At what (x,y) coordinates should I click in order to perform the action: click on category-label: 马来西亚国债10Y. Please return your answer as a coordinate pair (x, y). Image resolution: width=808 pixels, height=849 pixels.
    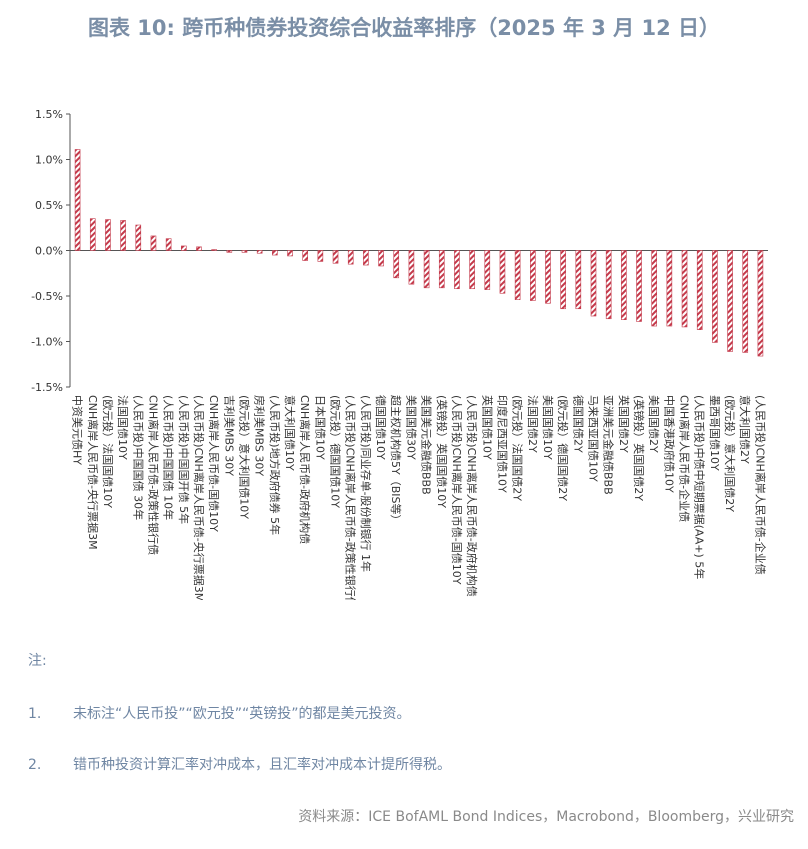
    Looking at the image, I should click on (594, 438).